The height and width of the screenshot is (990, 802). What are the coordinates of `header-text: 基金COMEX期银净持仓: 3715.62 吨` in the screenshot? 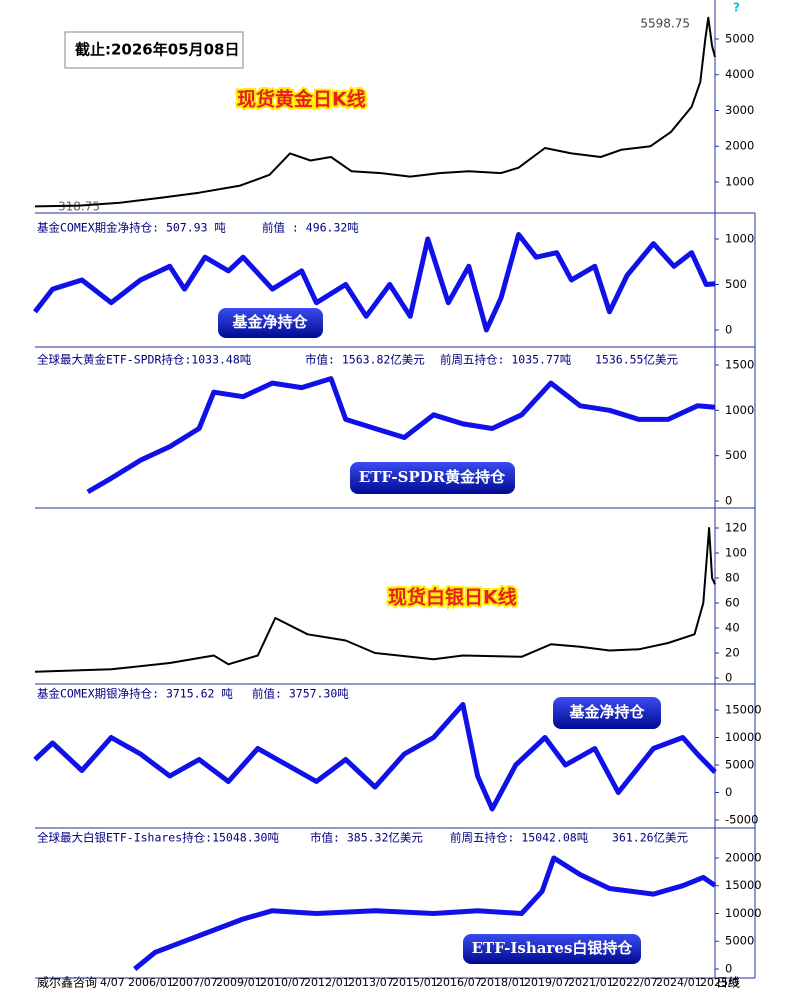 It's located at (135, 694).